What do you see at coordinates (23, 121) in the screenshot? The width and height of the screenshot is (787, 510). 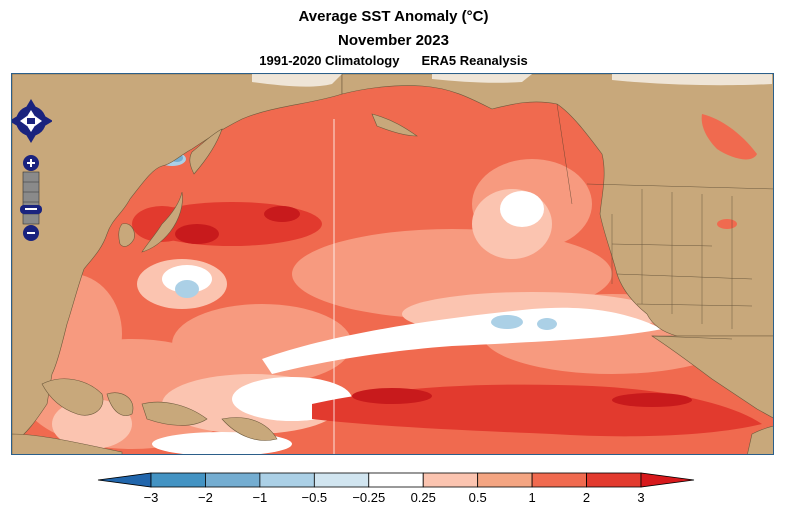 I see `pan-arrow-left-icon` at bounding box center [23, 121].